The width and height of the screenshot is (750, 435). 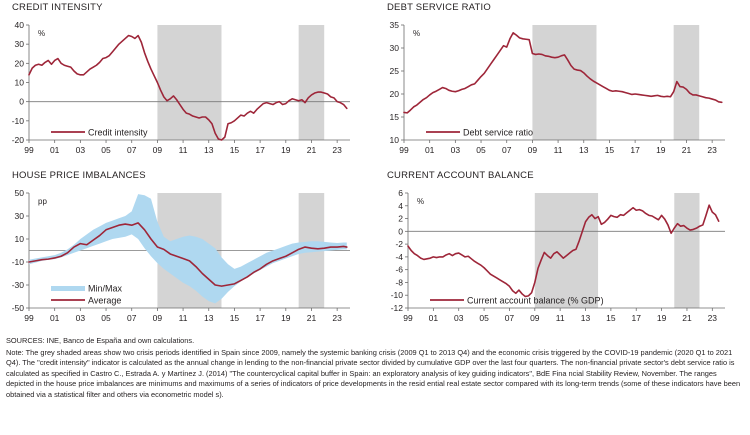 I want to click on y-tick-label: -50, so click(x=18, y=308).